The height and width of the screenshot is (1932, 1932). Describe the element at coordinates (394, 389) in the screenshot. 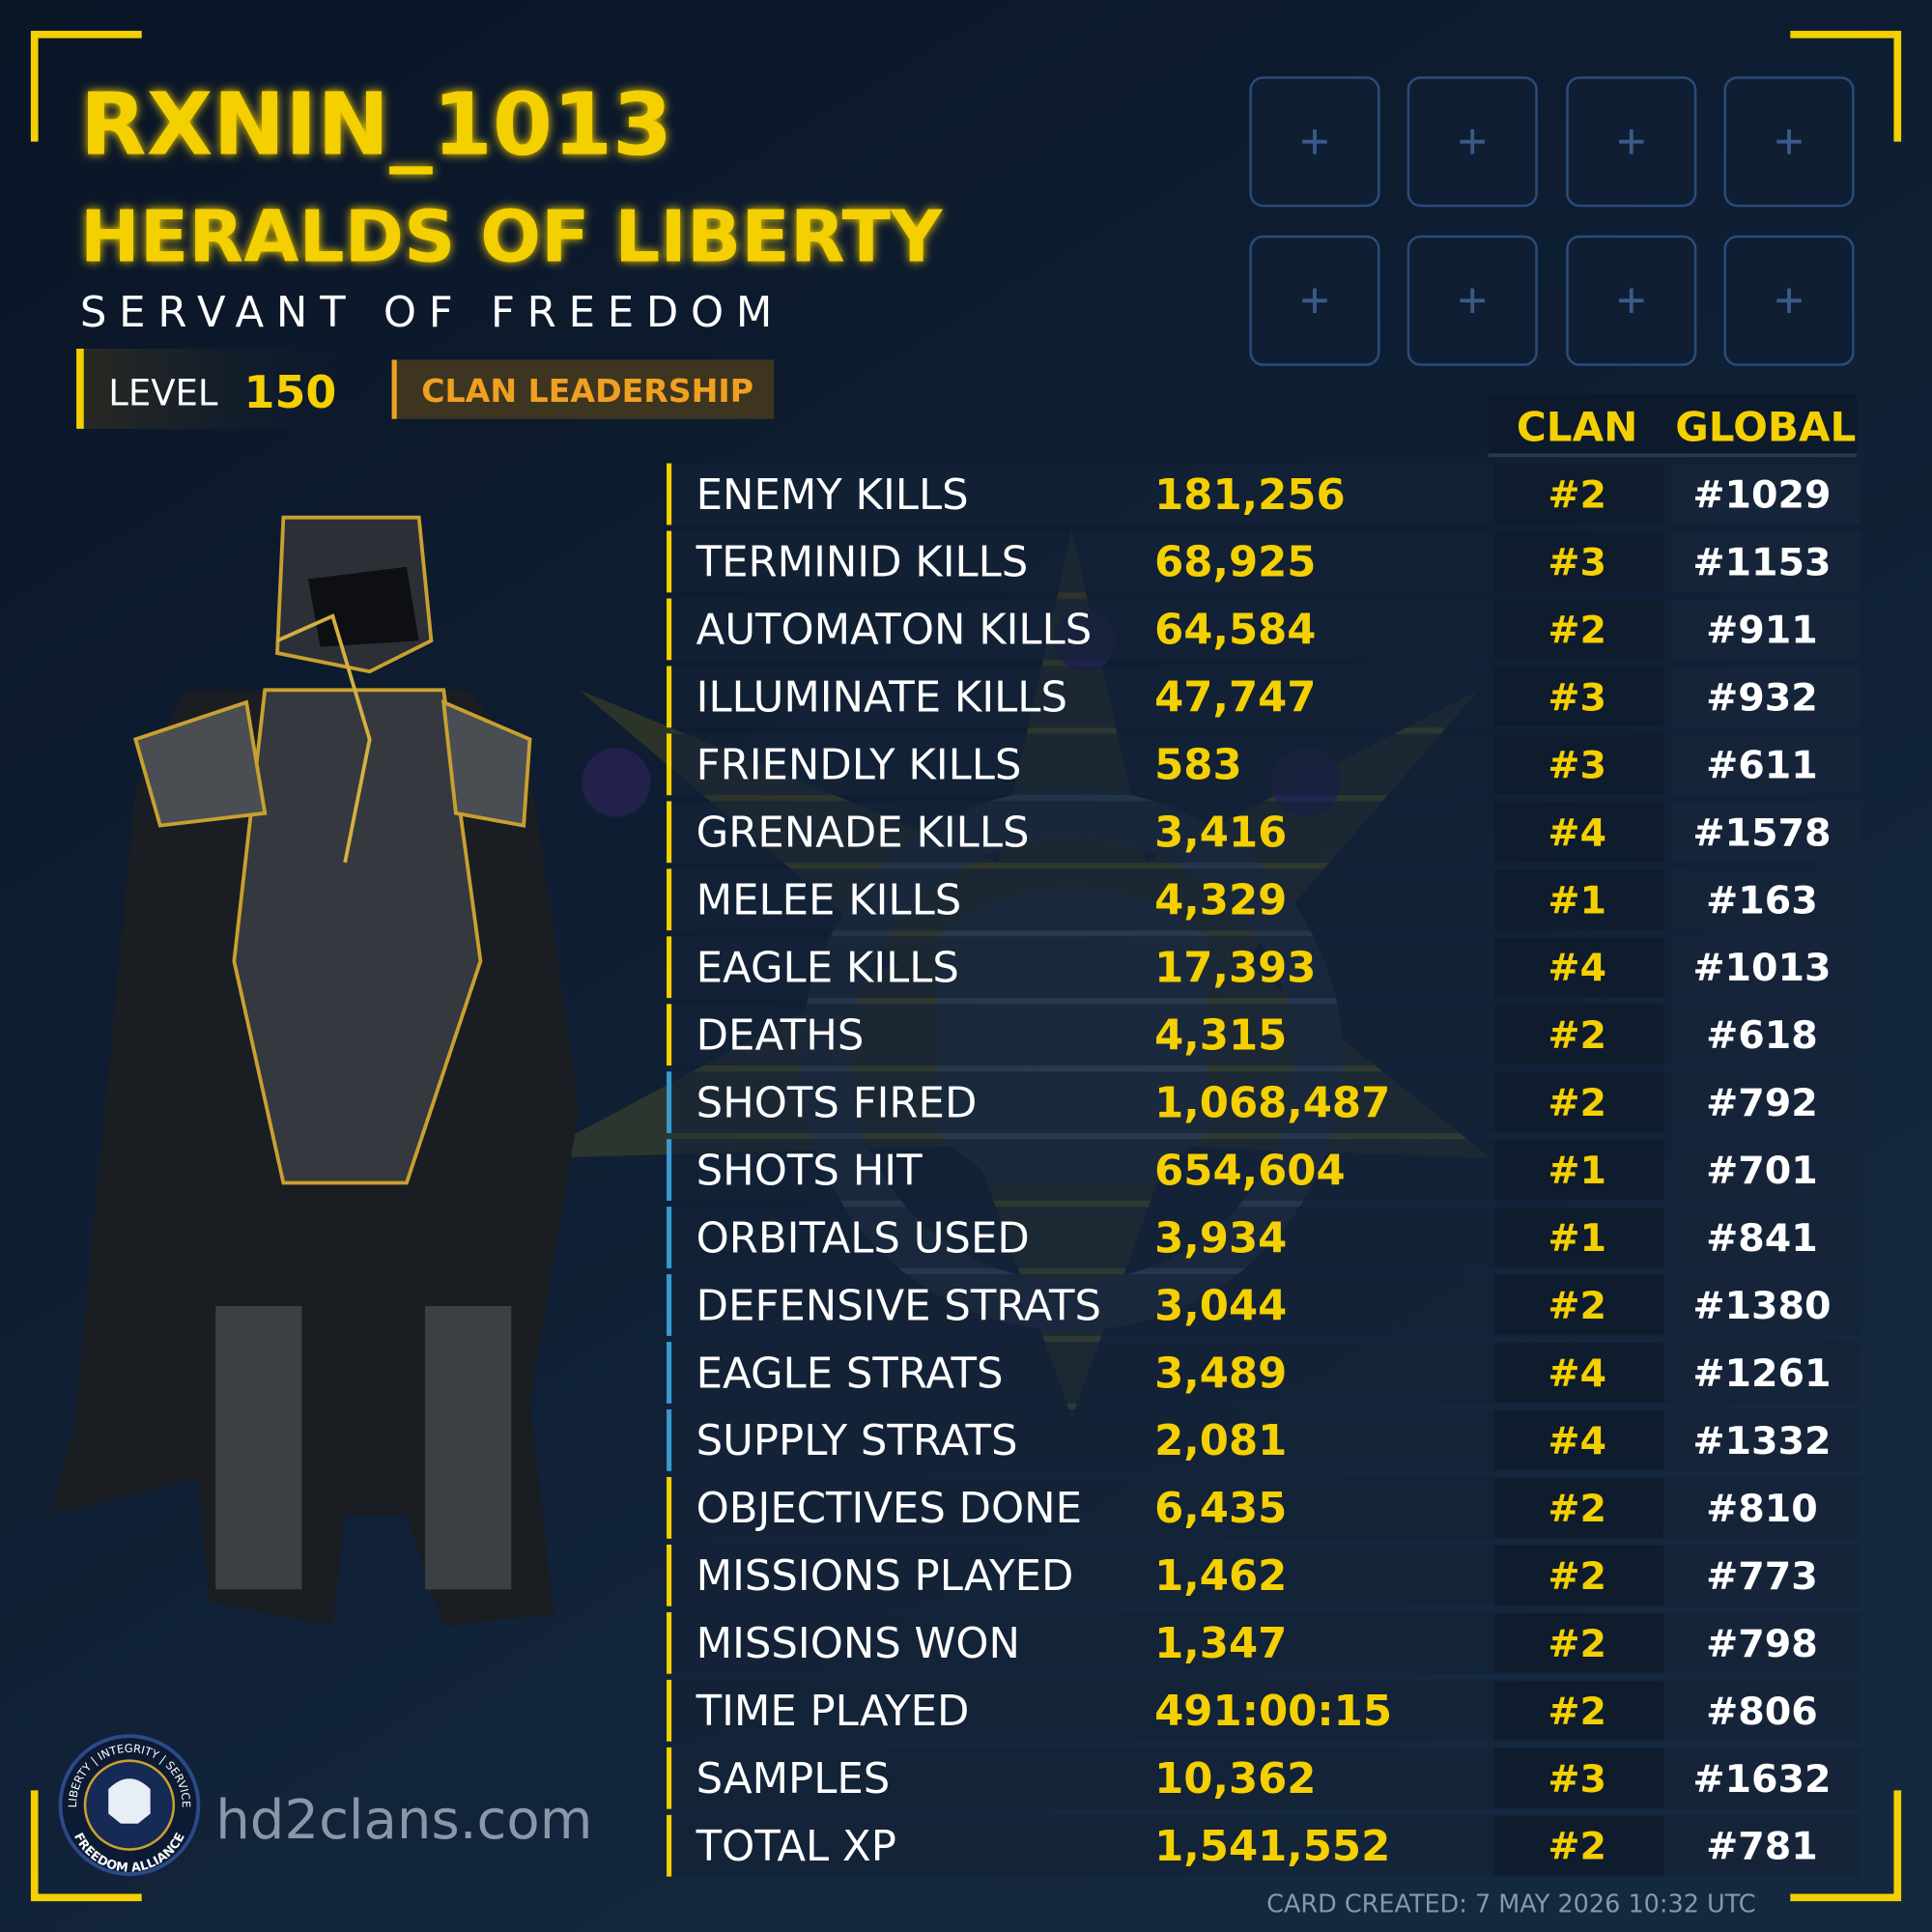

I see `role-bar` at that location.